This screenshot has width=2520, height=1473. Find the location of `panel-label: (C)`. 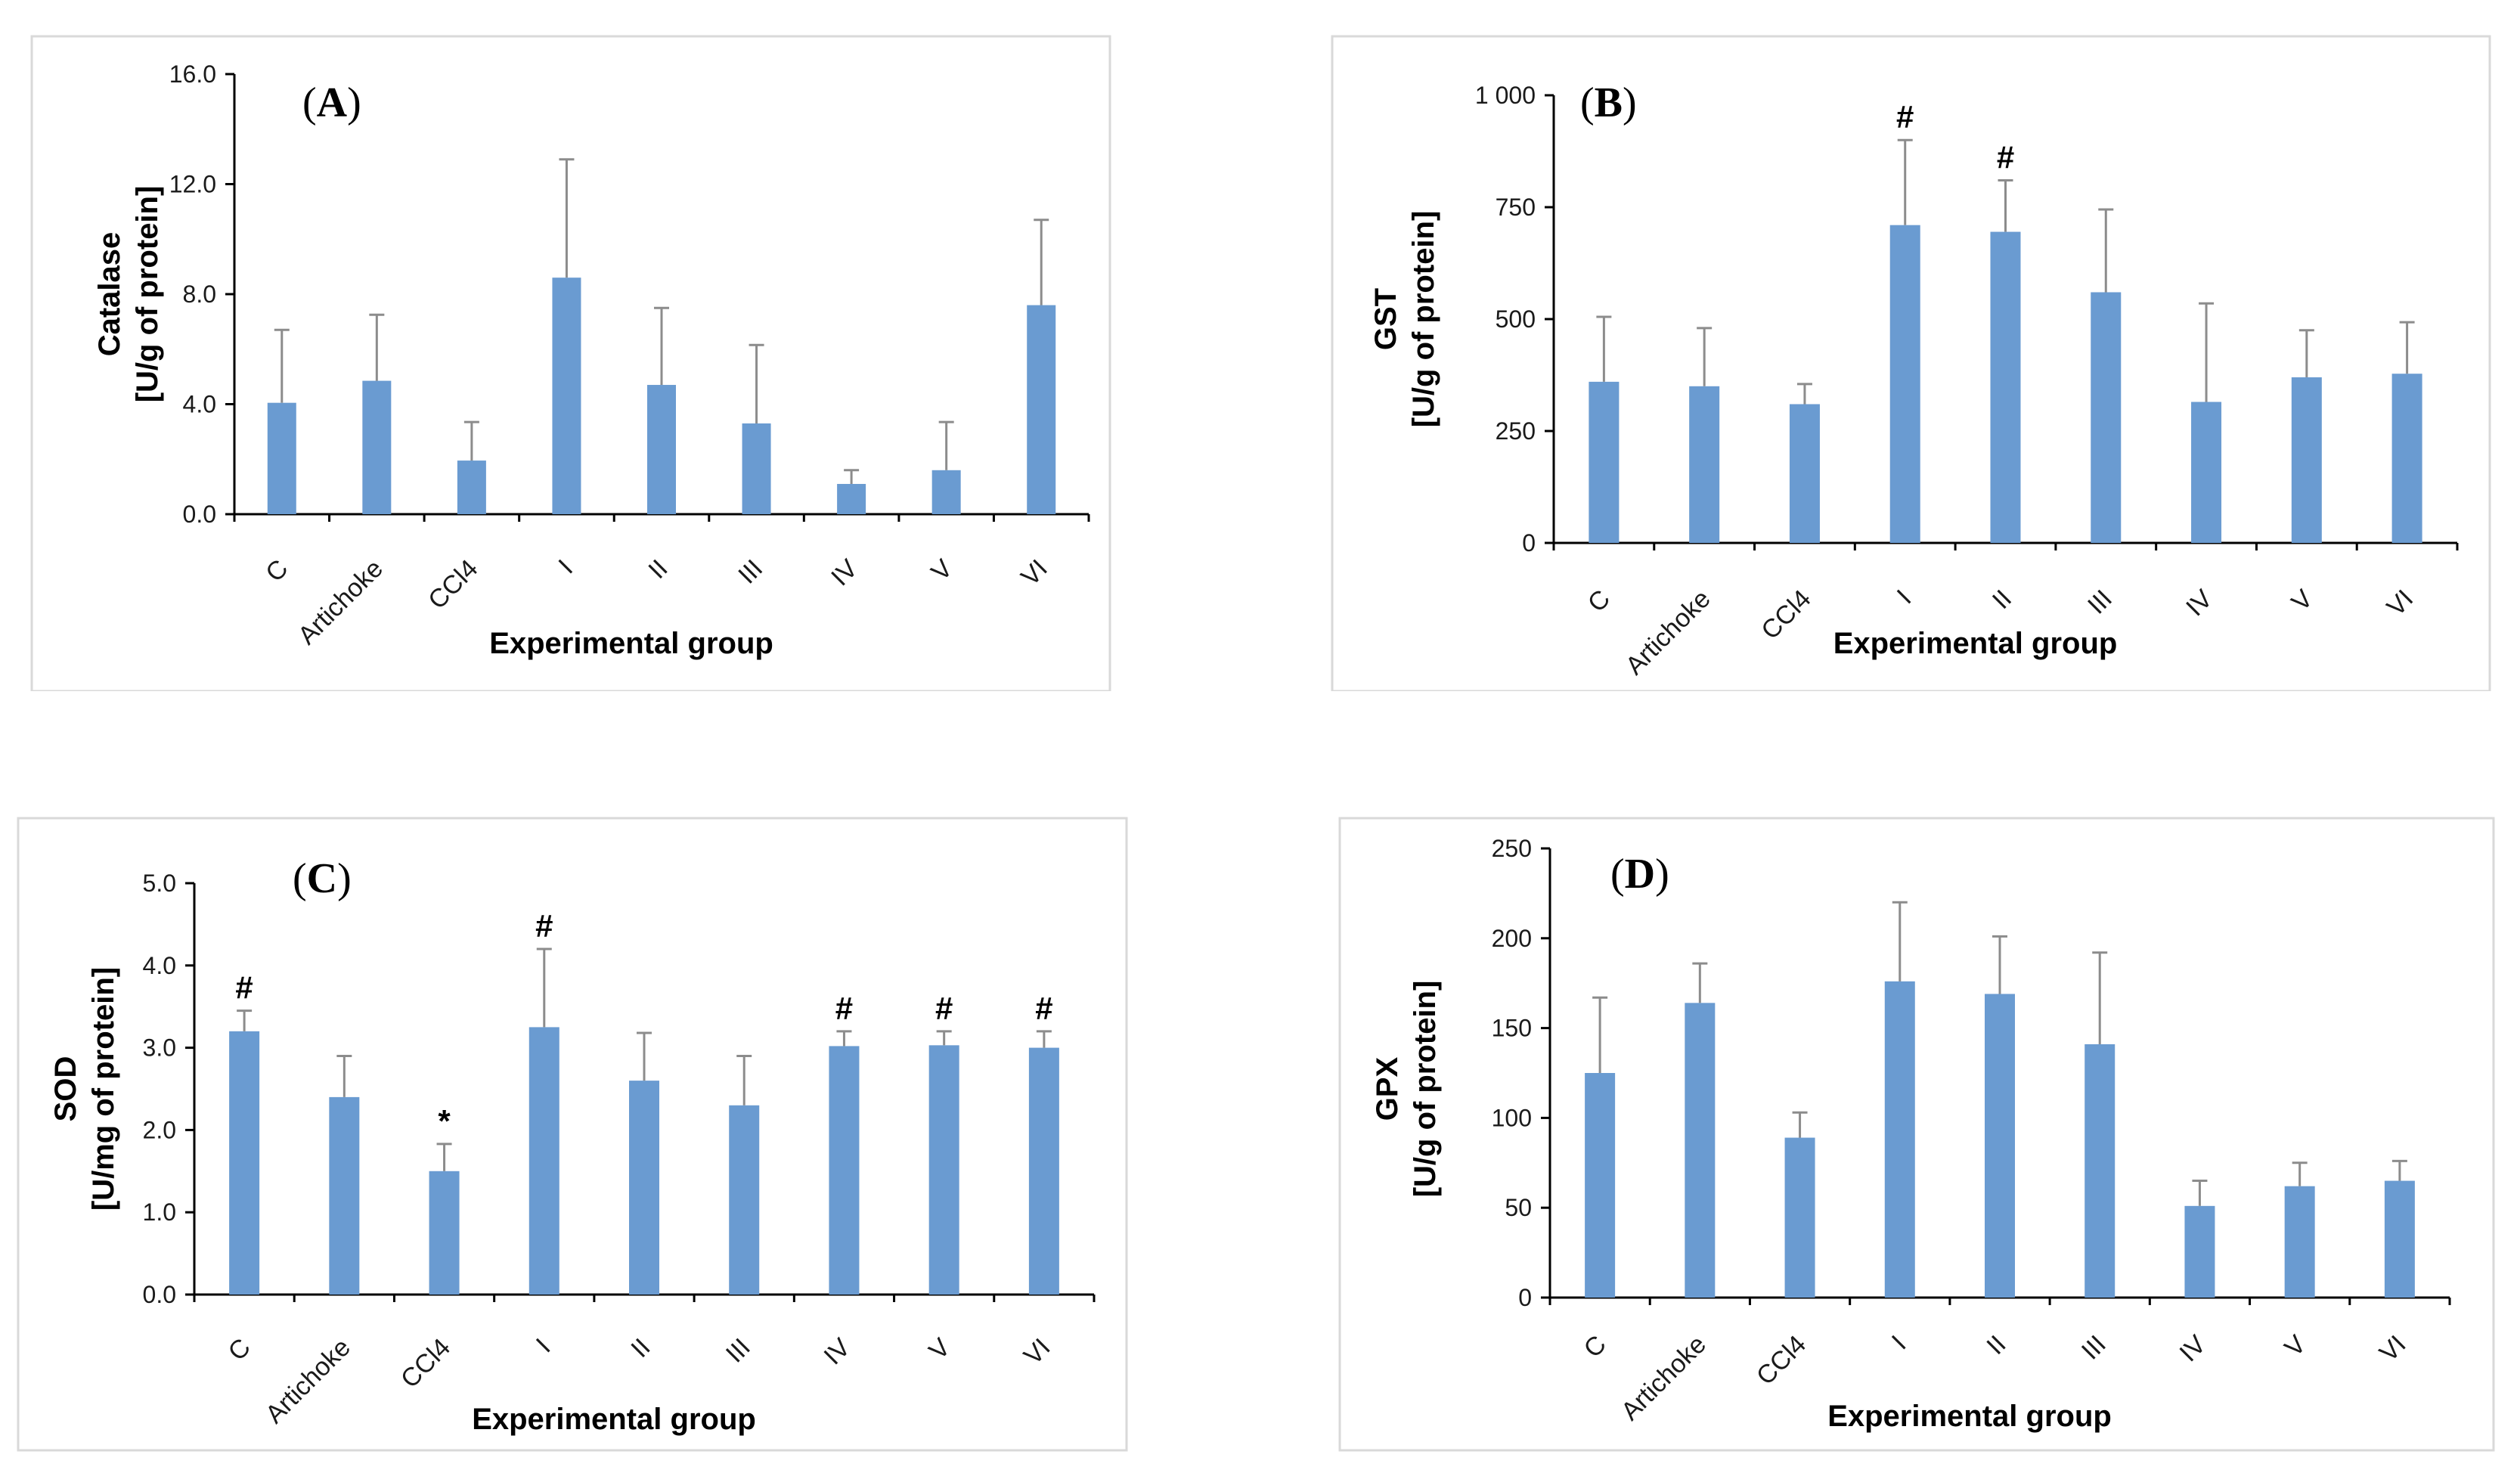

panel-label: (C) is located at coordinates (322, 879).